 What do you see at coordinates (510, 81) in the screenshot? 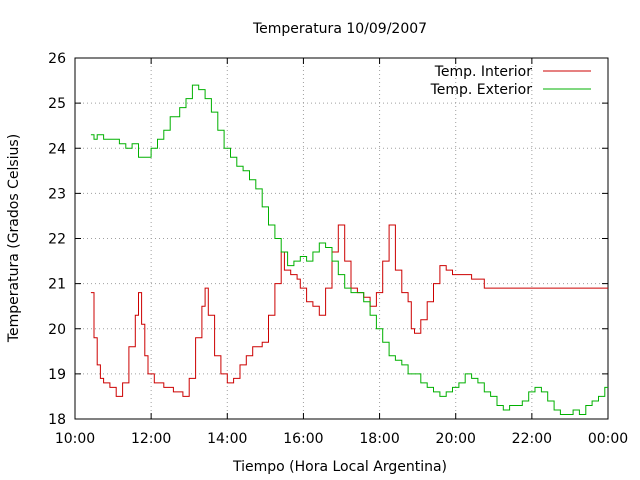
I see `legend: Temp. Interior Temp. Exterior` at bounding box center [510, 81].